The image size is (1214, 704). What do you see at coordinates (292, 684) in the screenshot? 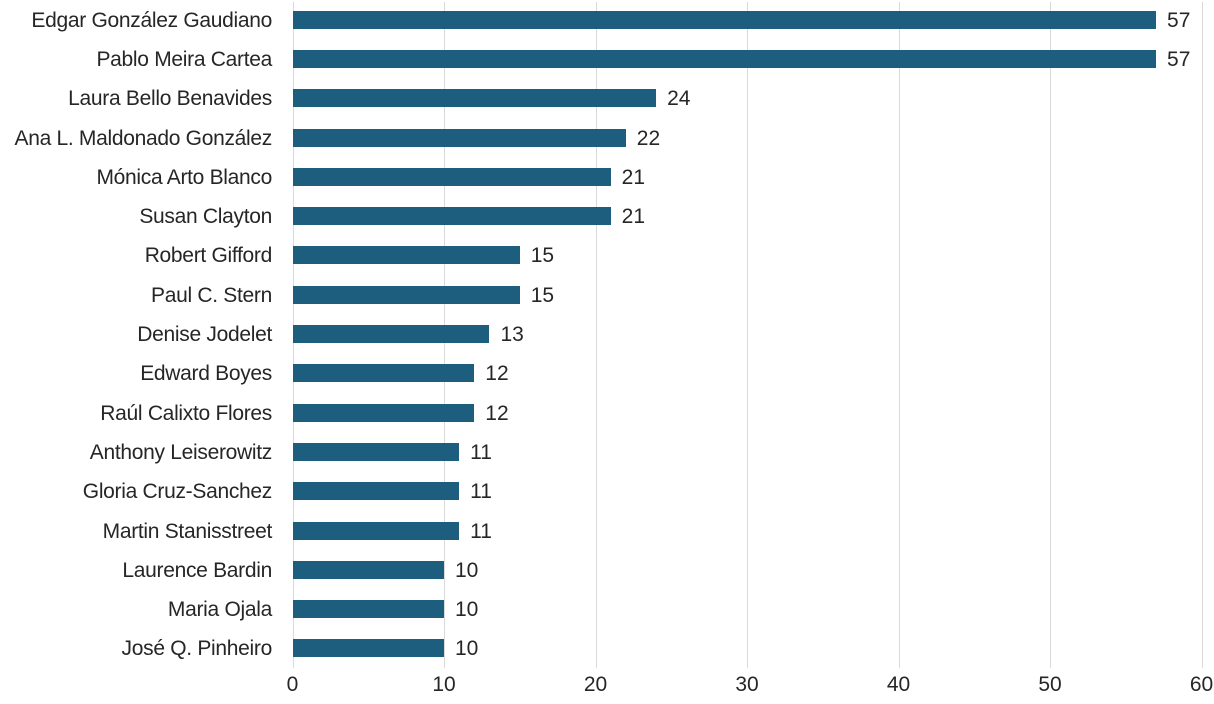
I see `x-axis-tick-label: 0` at bounding box center [292, 684].